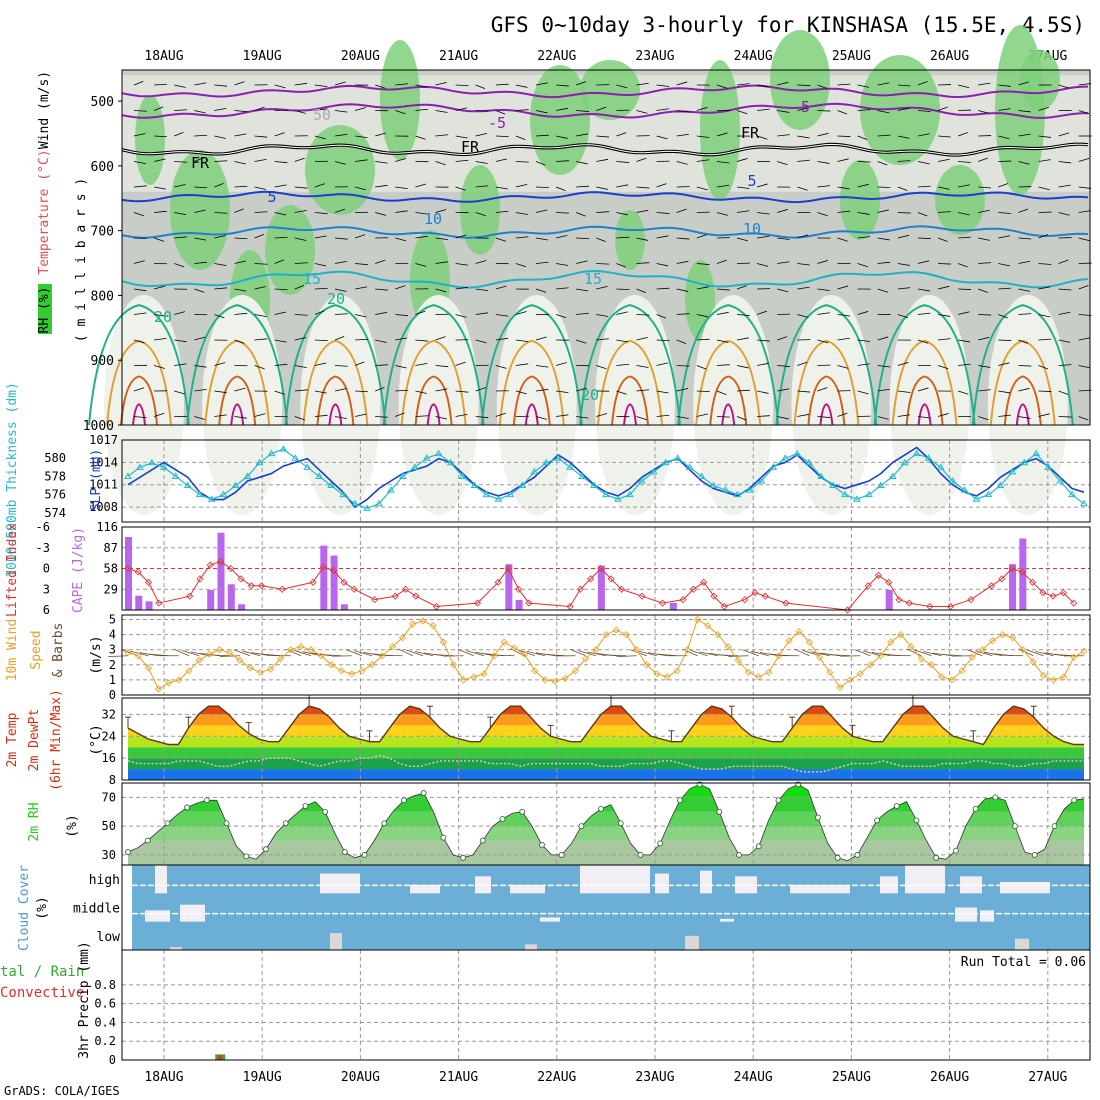  What do you see at coordinates (12, 480) in the screenshot?
I see `thickness-axis-label: 1000-500mb Thickness (dm)` at bounding box center [12, 480].